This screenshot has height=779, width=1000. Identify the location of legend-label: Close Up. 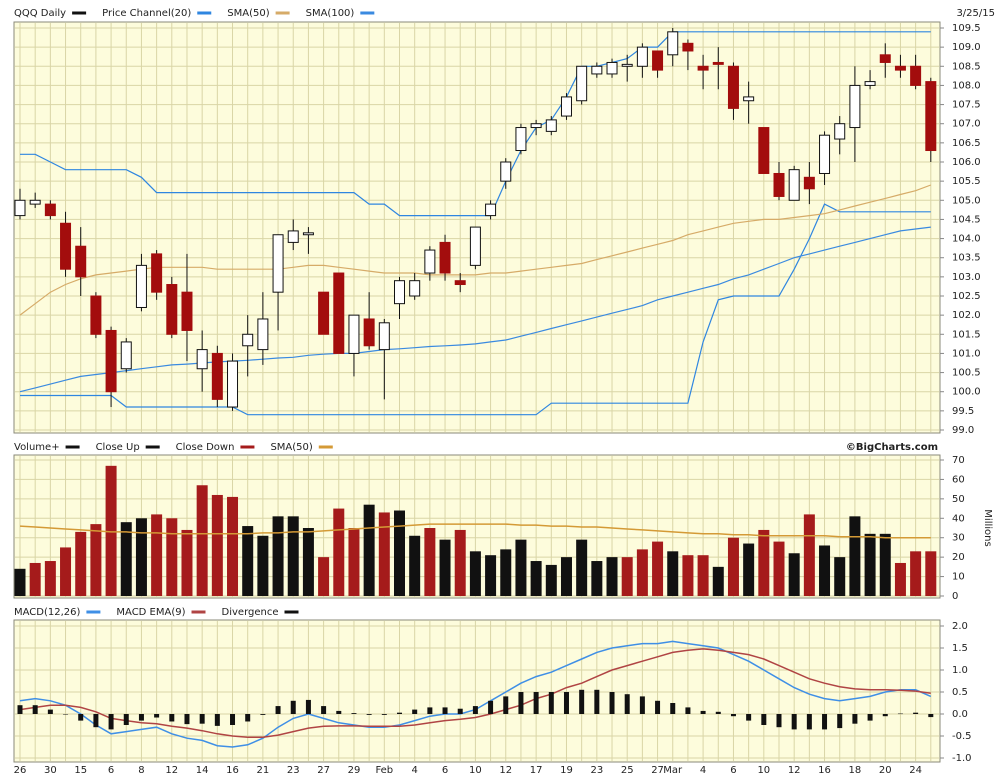
(118, 447).